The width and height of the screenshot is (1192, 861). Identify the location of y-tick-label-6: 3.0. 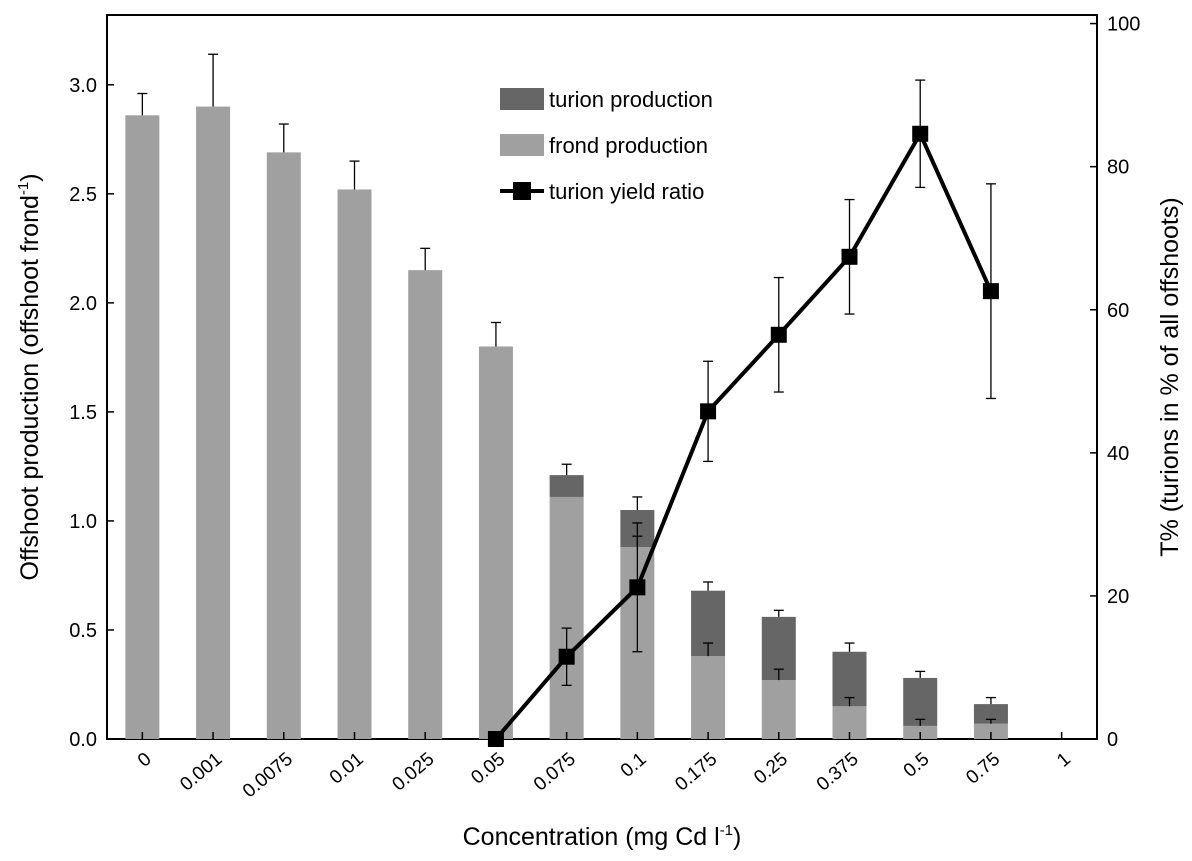
(83, 86).